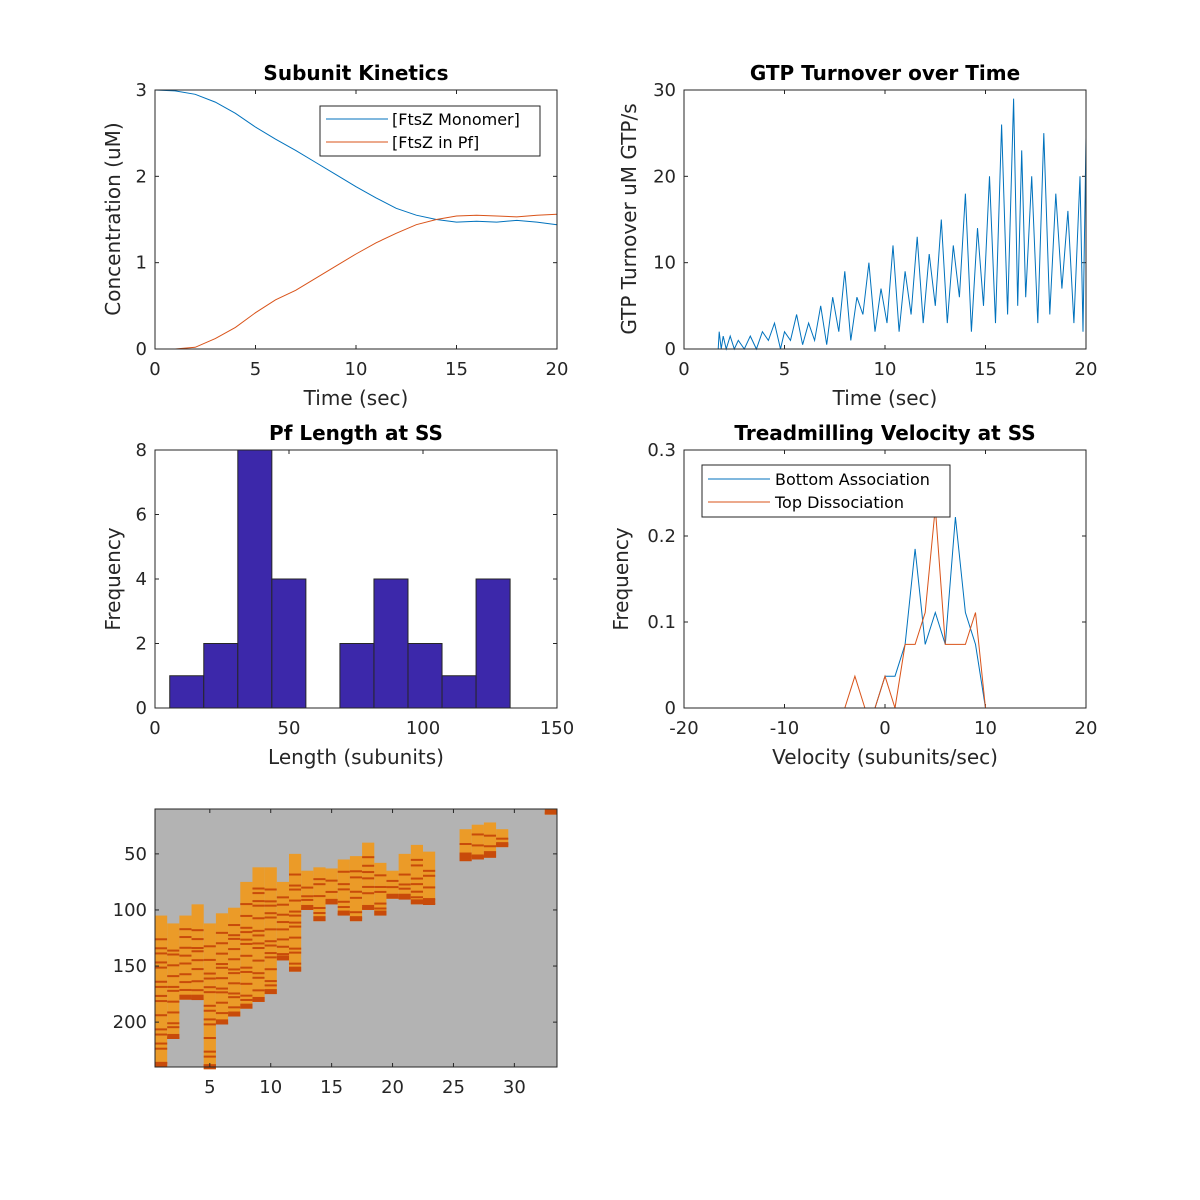 This screenshot has height=1200, width=1200. I want to click on treadmill-ytick-label: 0, so click(670, 708).